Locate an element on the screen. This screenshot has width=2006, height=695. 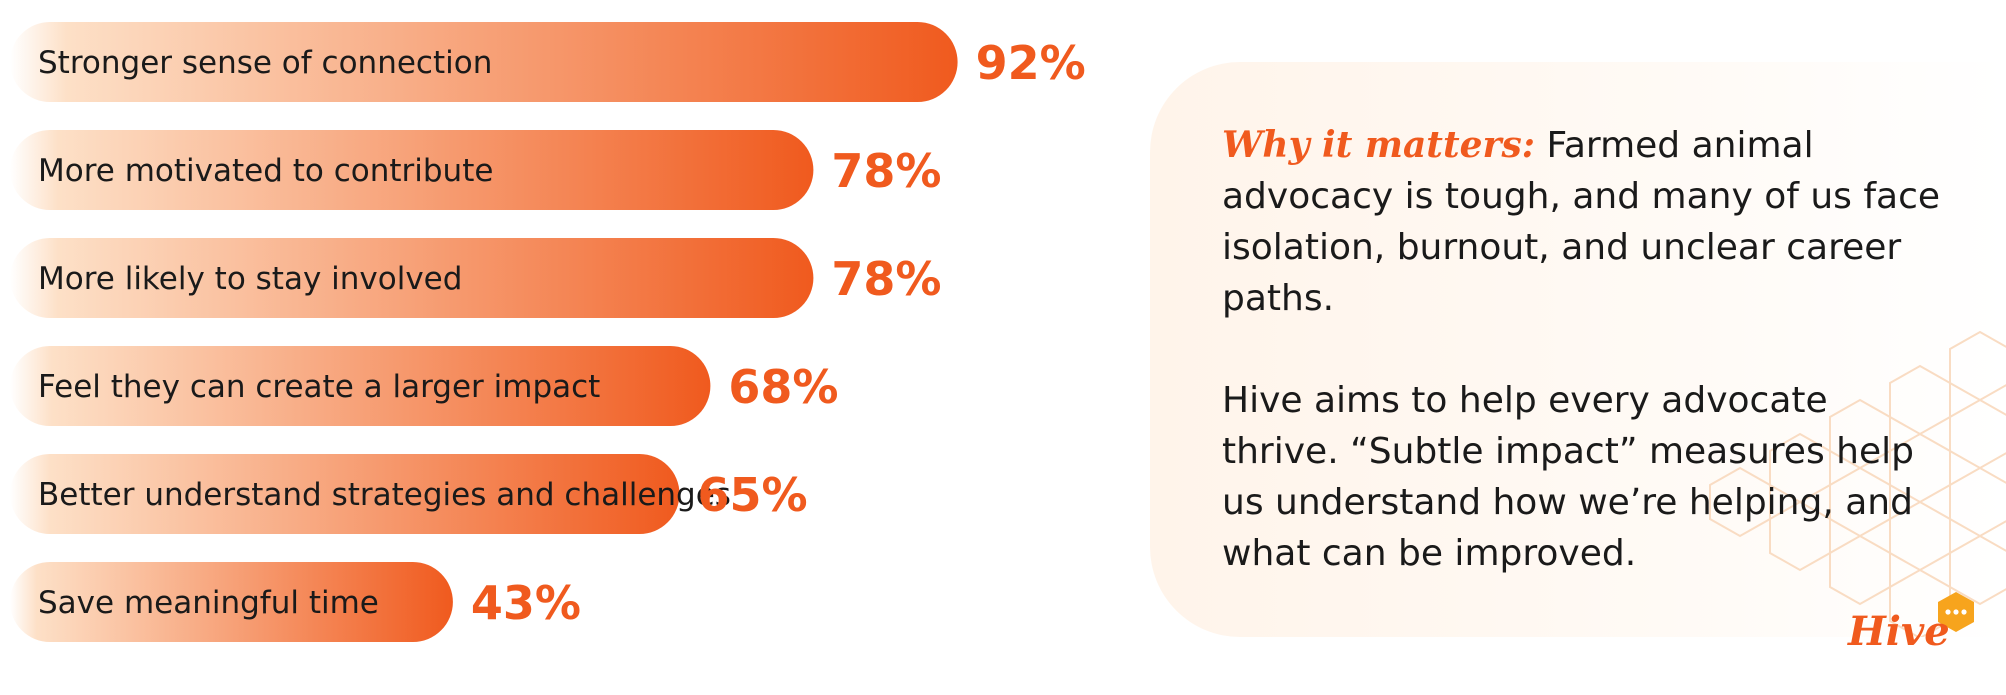
value-label-5: 43% is located at coordinates (526, 603).